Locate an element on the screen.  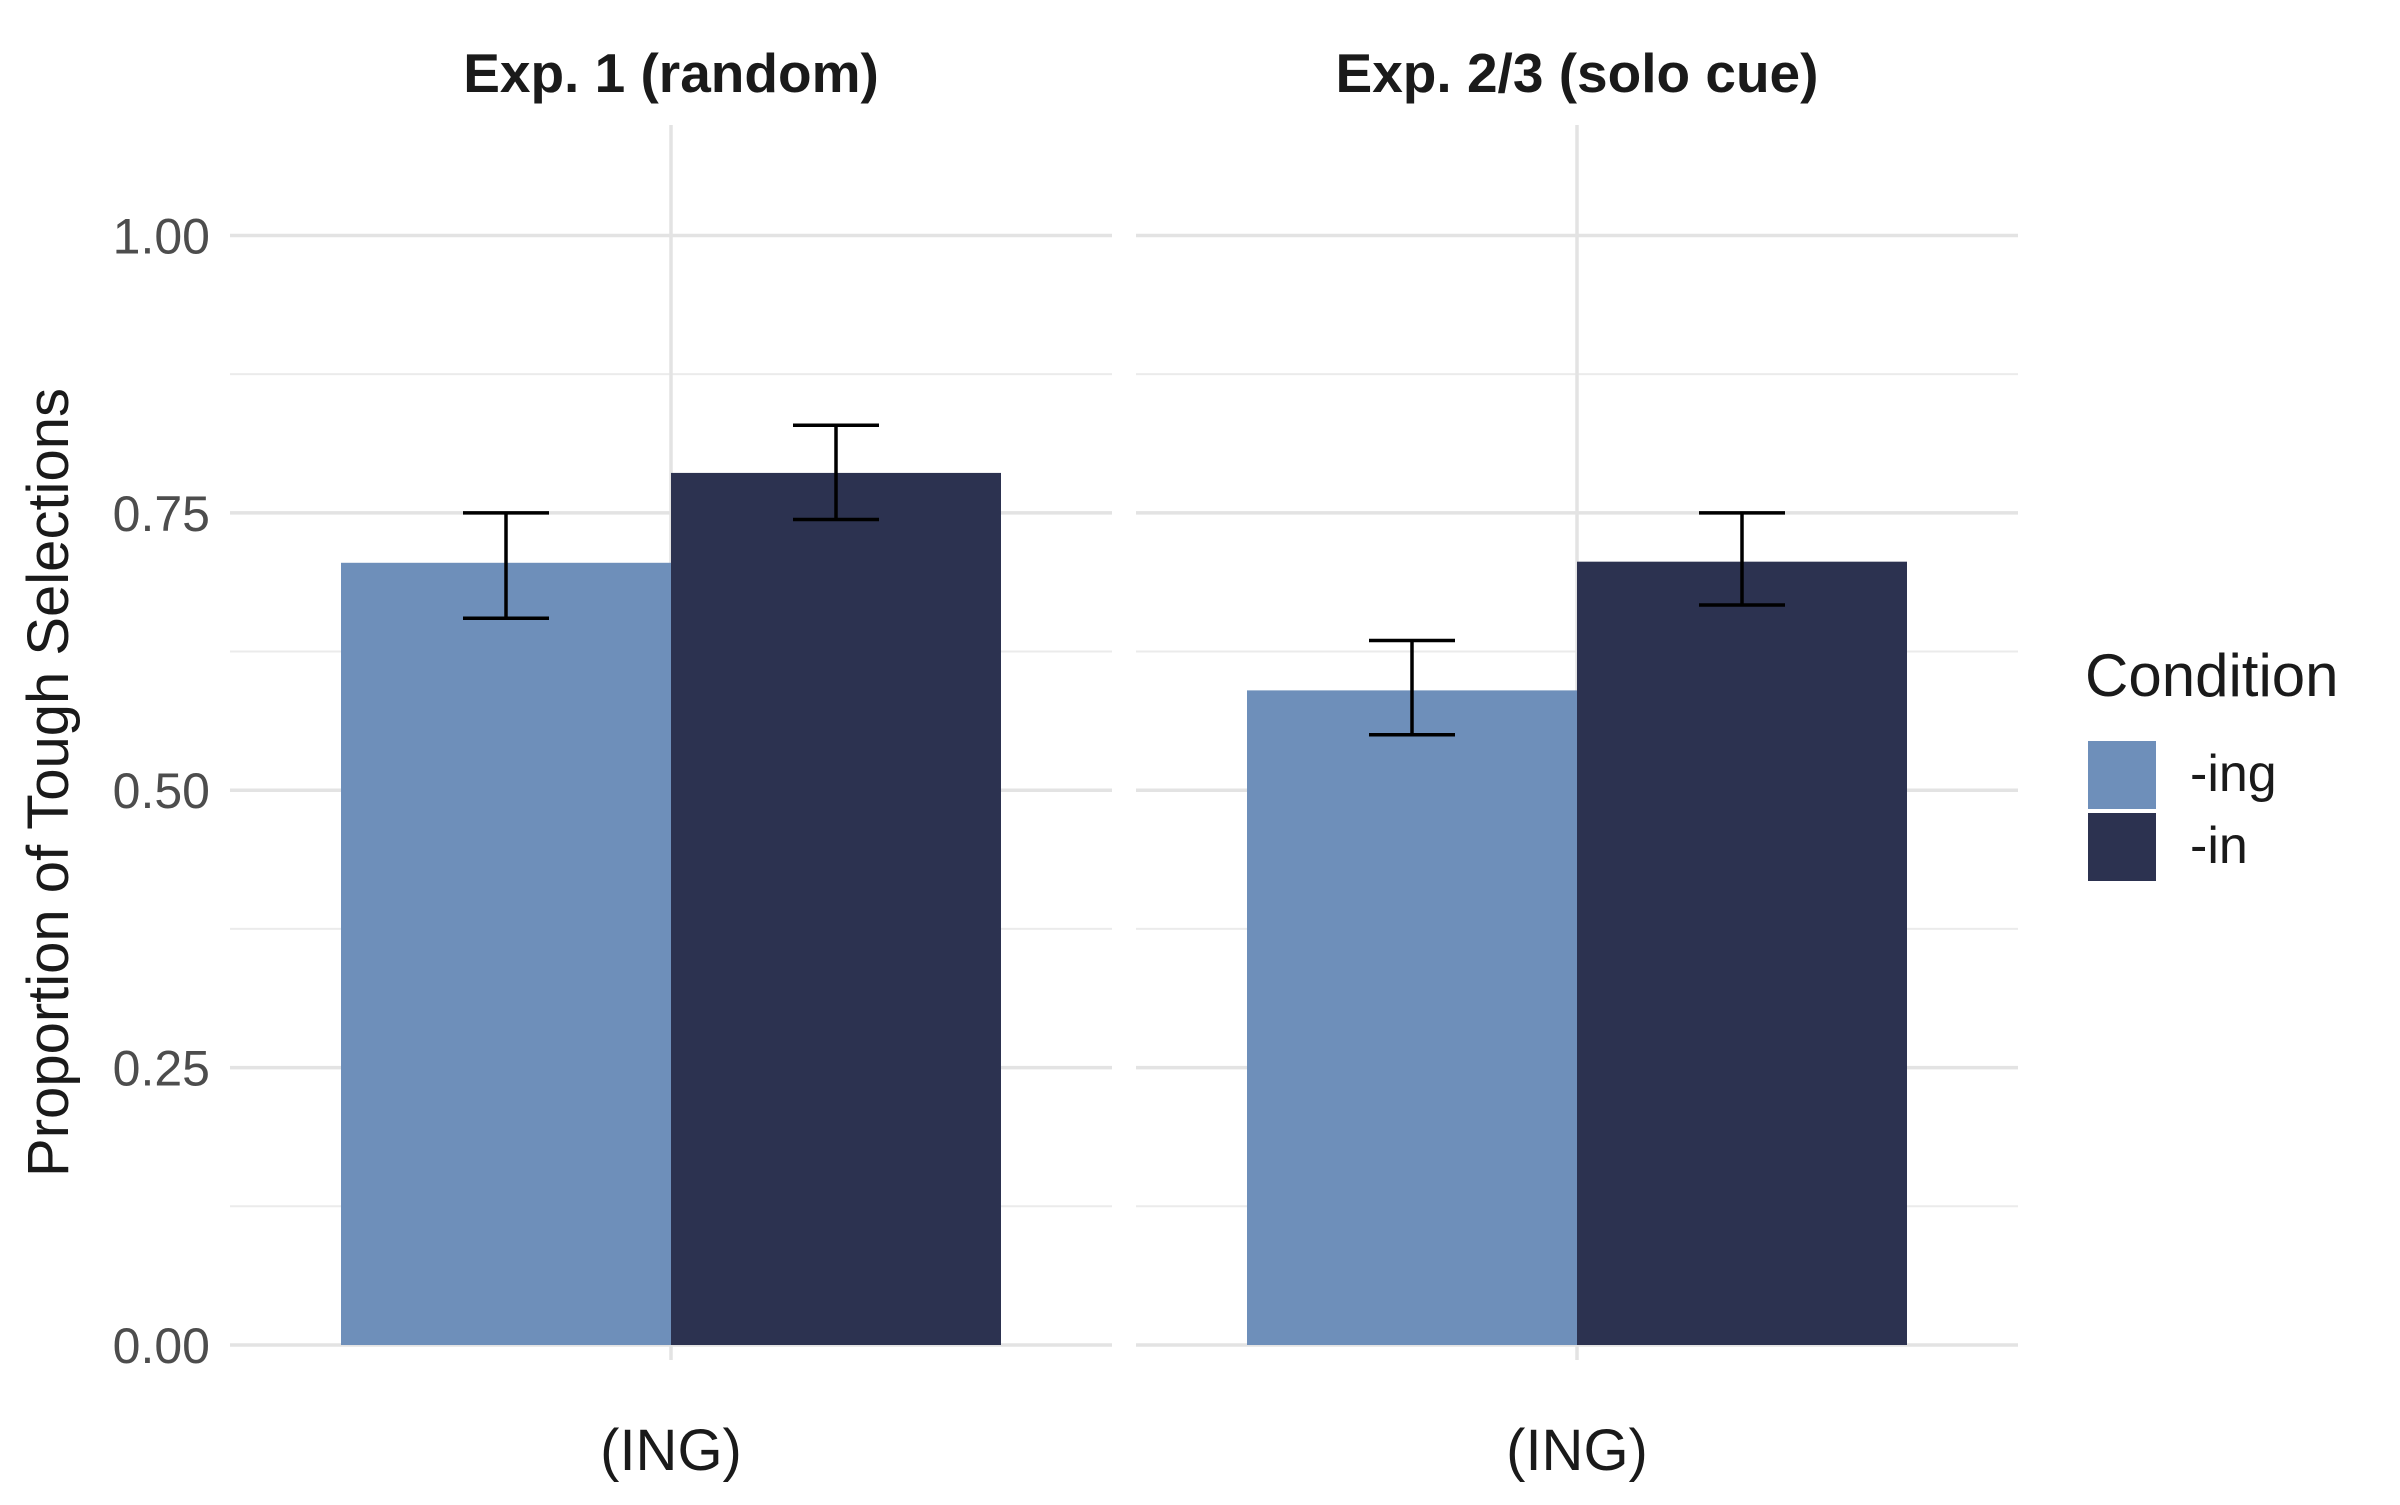
y-tick-label: 1.00 is located at coordinates (161, 236).